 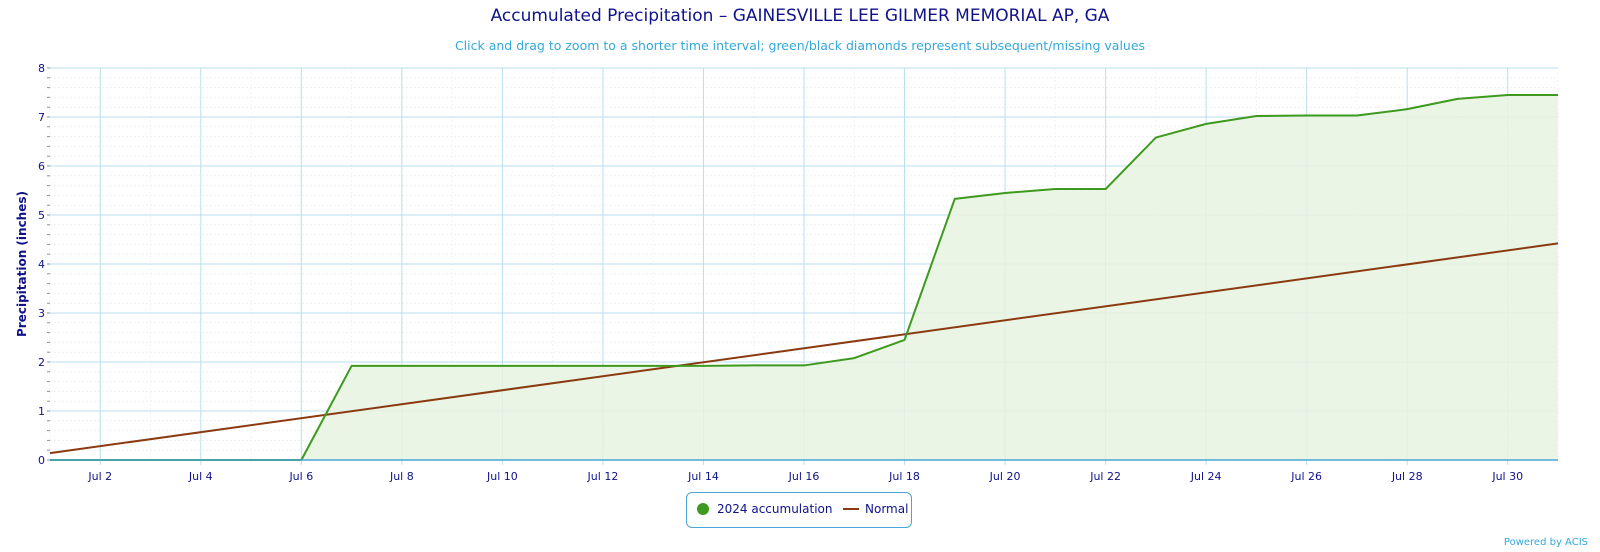 I want to click on legend-item-normal: Normal, so click(x=875, y=509).